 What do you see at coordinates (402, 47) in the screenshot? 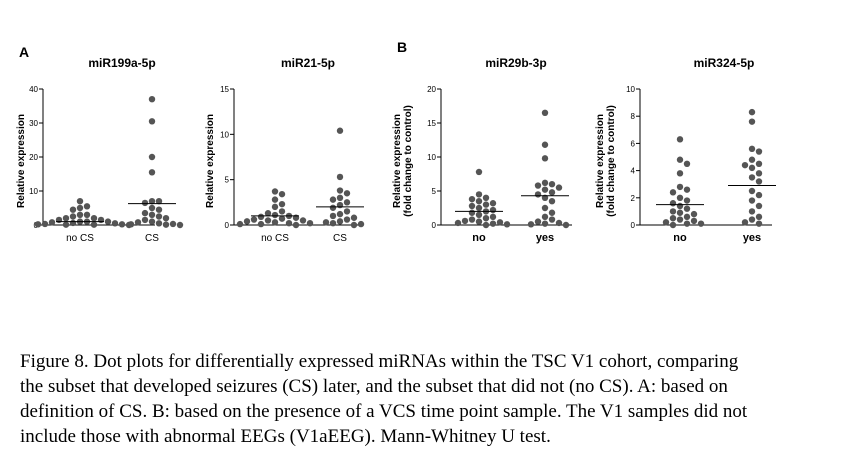
I see `panel-letter-b: B` at bounding box center [402, 47].